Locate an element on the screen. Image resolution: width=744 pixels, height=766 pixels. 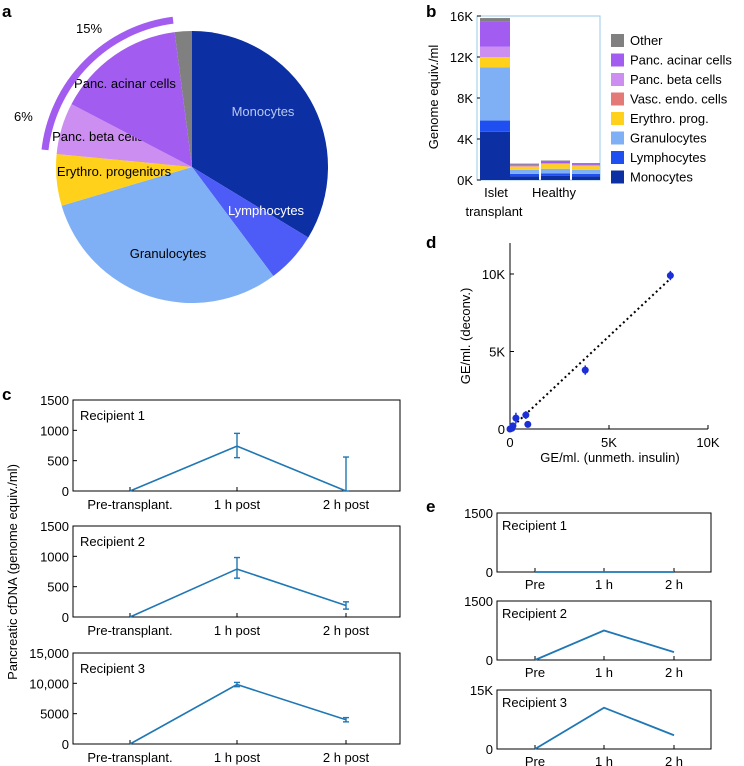
bar-ytick-3: 12K is located at coordinates (461, 57).